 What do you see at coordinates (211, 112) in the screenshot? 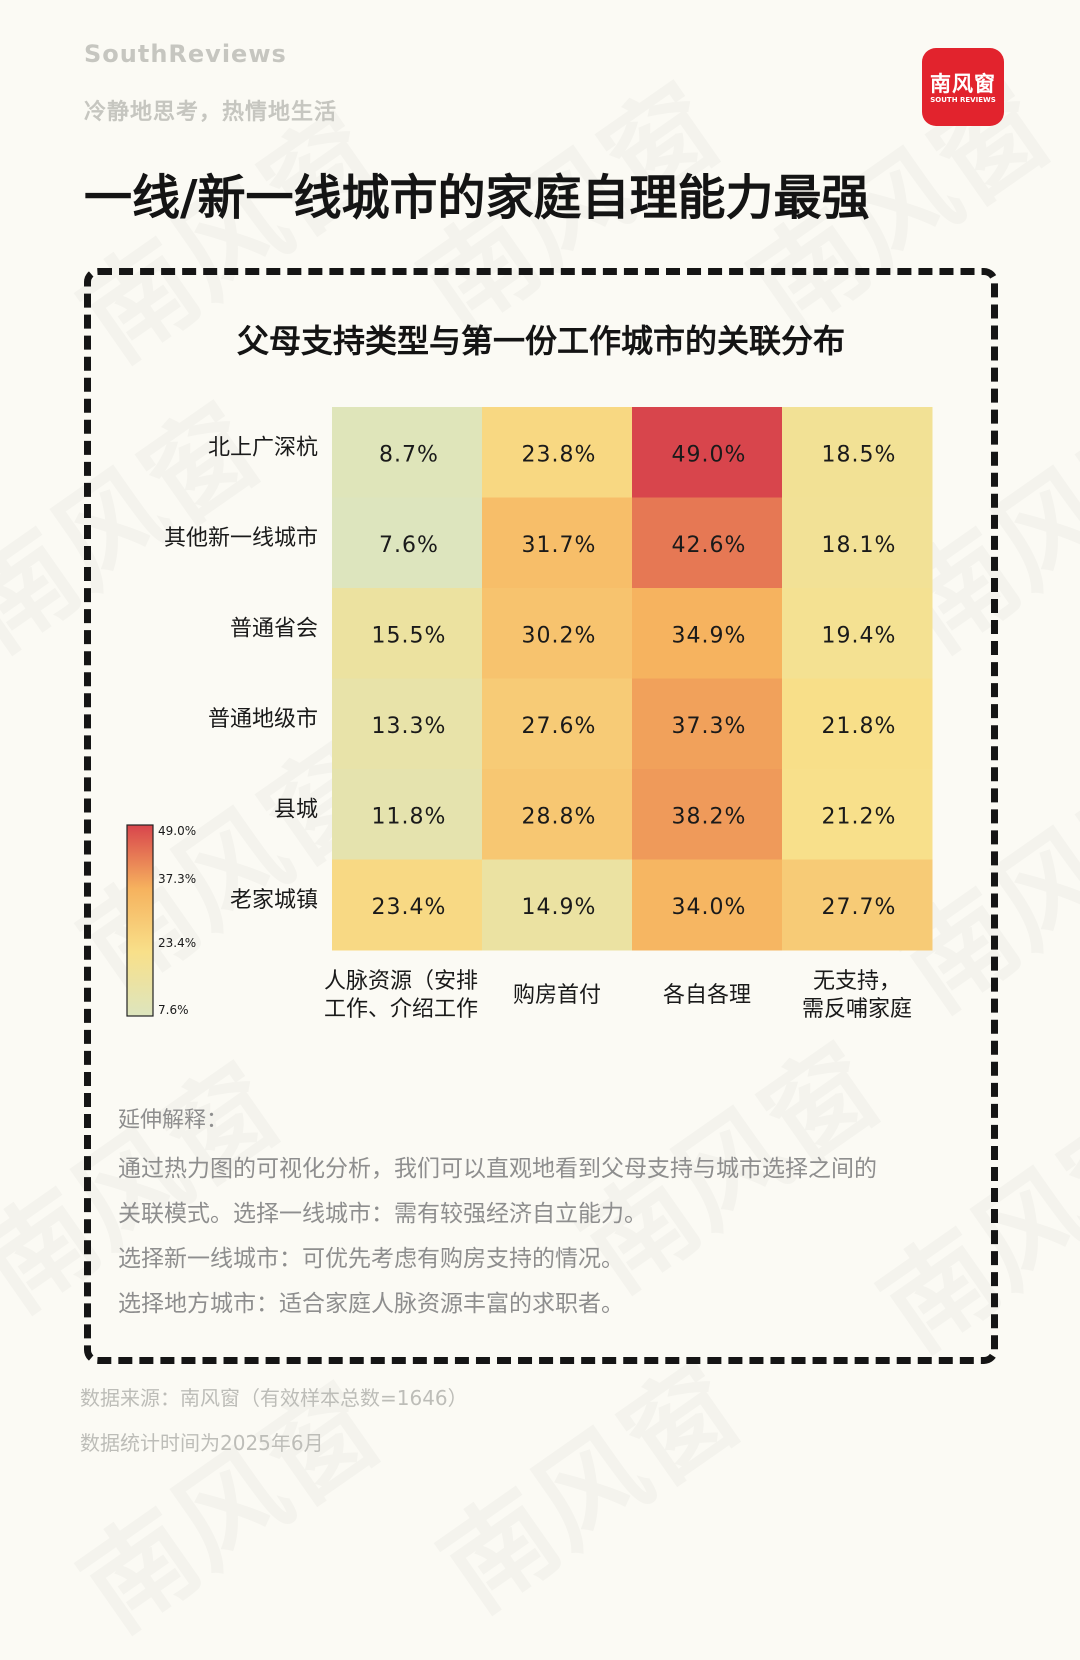
I see `brand-slogan: 冷静地思考，热情地生活` at bounding box center [211, 112].